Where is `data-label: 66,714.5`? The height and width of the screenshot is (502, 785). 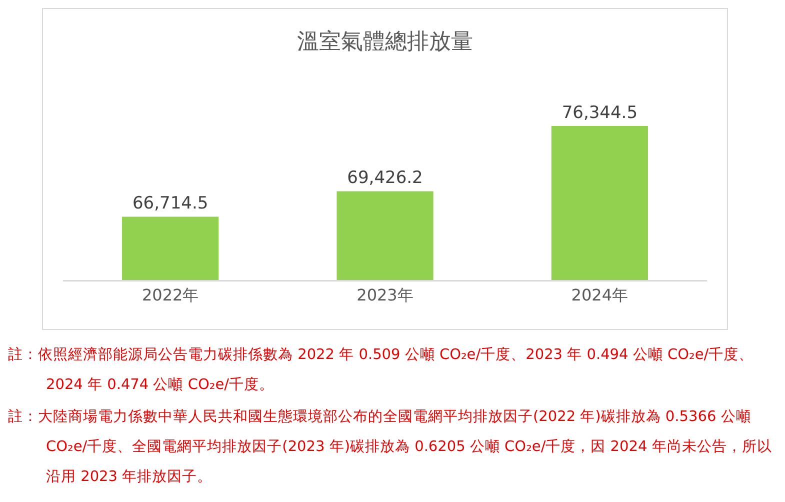
data-label: 66,714.5 is located at coordinates (170, 204).